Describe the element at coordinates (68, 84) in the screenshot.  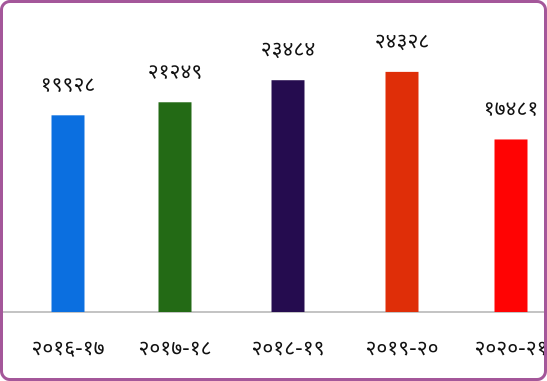
I see `value-label-0: १९९२८` at that location.